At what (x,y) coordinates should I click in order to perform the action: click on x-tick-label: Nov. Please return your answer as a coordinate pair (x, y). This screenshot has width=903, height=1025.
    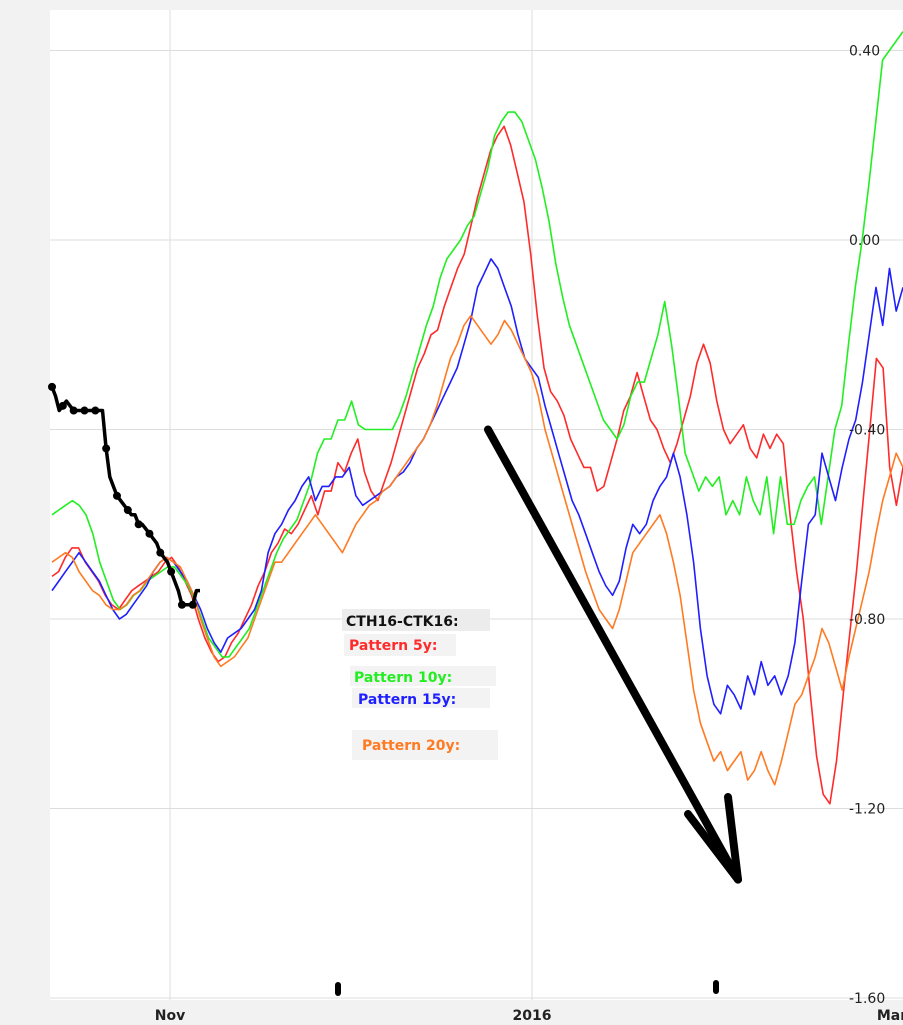
    Looking at the image, I should click on (170, 1016).